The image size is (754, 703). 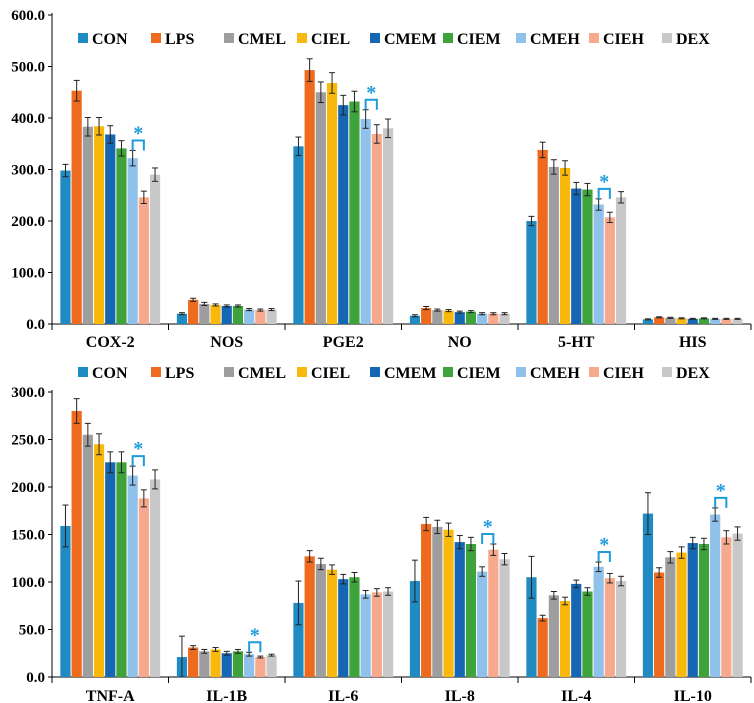 What do you see at coordinates (460, 342) in the screenshot?
I see `x-tick-label: NO` at bounding box center [460, 342].